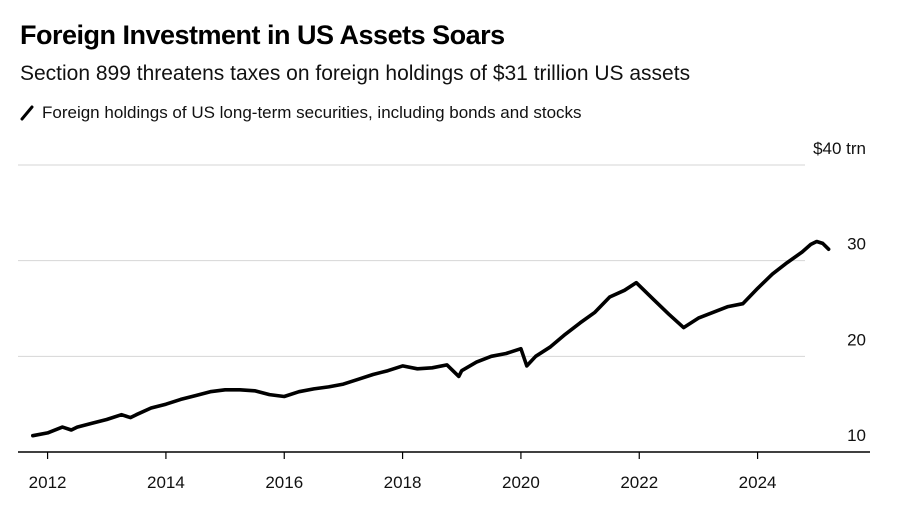 Image resolution: width=900 pixels, height=510 pixels. I want to click on y-tick-label-40: $40 trn, so click(839, 148).